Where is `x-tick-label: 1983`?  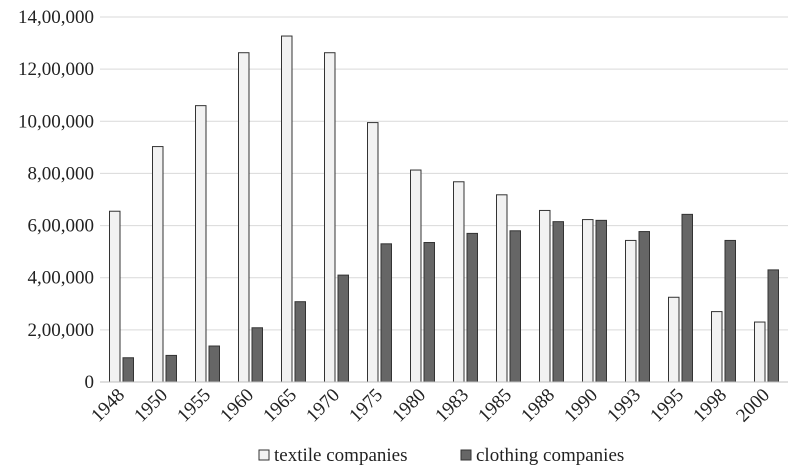 x-tick-label: 1983 is located at coordinates (452, 406).